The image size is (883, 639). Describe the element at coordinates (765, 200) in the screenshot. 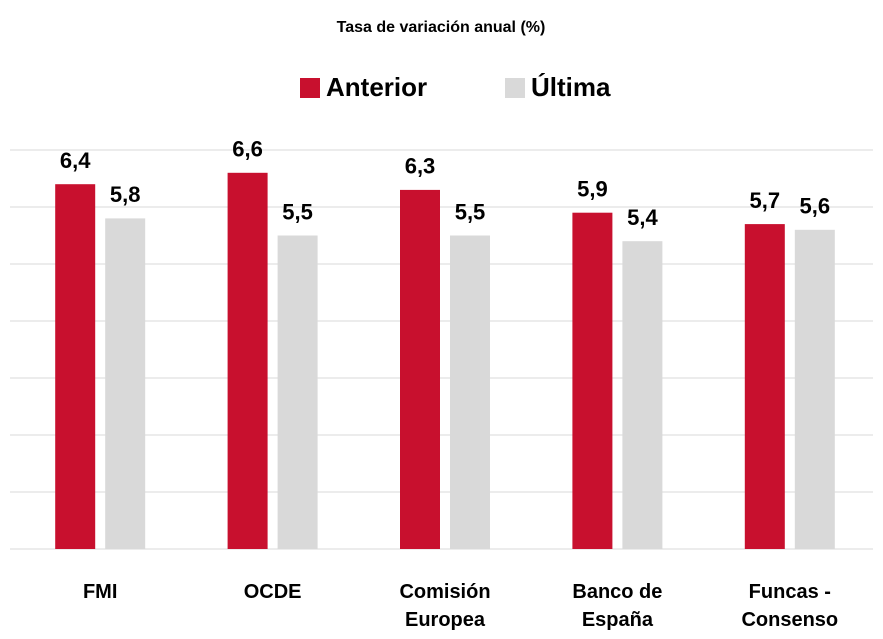

I see `data-label: 5,7` at that location.